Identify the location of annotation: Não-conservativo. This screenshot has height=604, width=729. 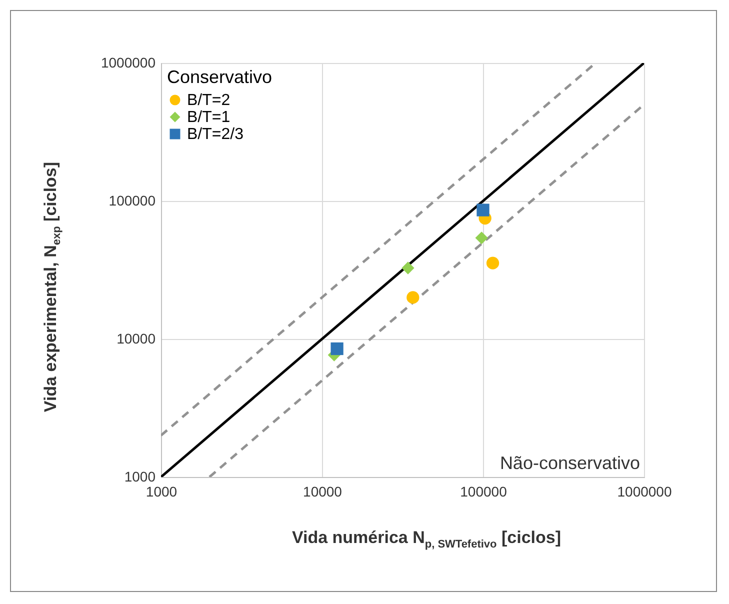
(570, 463).